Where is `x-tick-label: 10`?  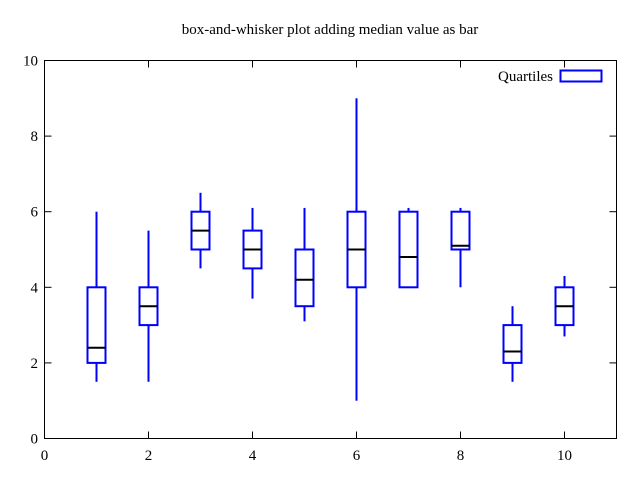 x-tick-label: 10 is located at coordinates (564, 456).